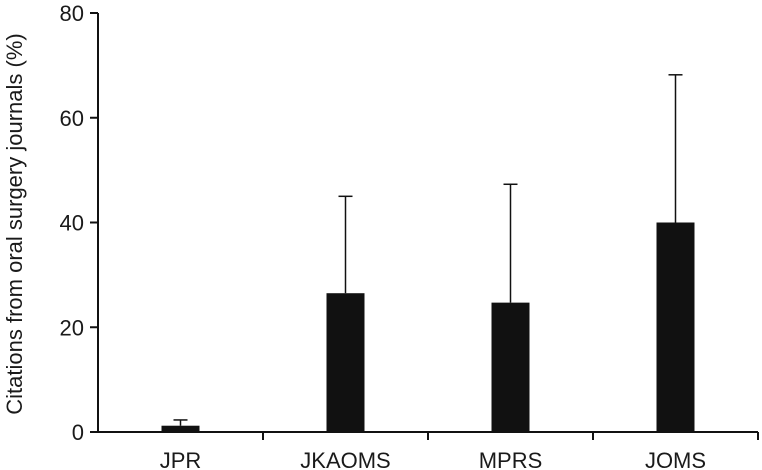 The width and height of the screenshot is (762, 470). What do you see at coordinates (78, 432) in the screenshot?
I see `y-tick-label: 0` at bounding box center [78, 432].